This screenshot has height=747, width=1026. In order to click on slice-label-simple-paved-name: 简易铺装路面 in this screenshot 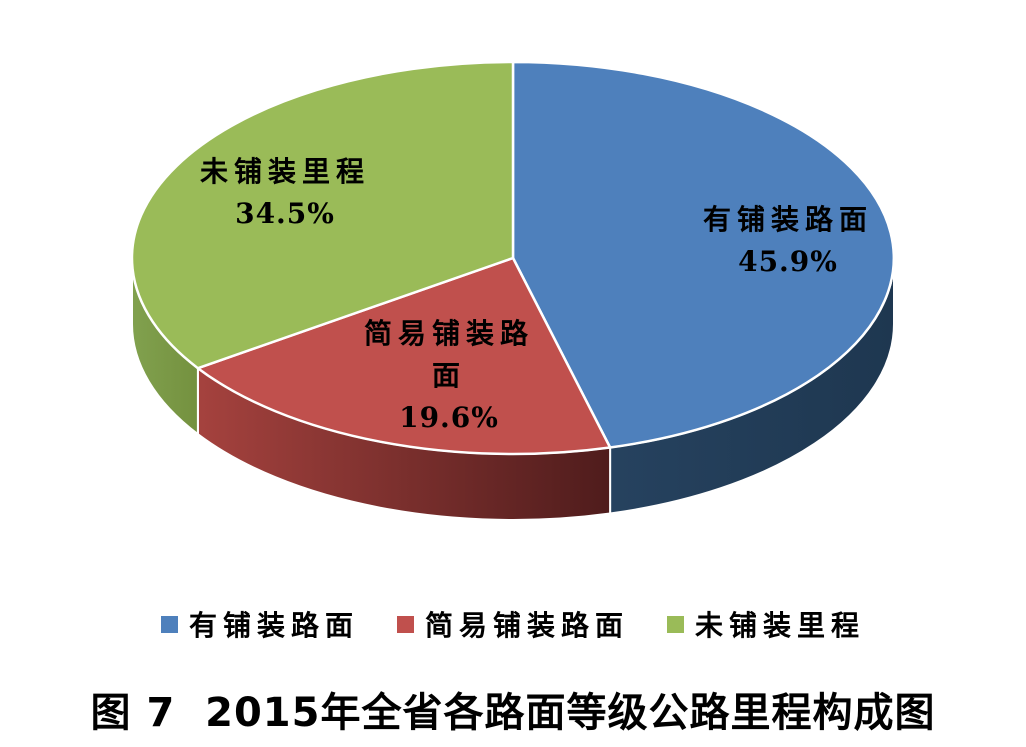, I will do `click(448, 354)`.